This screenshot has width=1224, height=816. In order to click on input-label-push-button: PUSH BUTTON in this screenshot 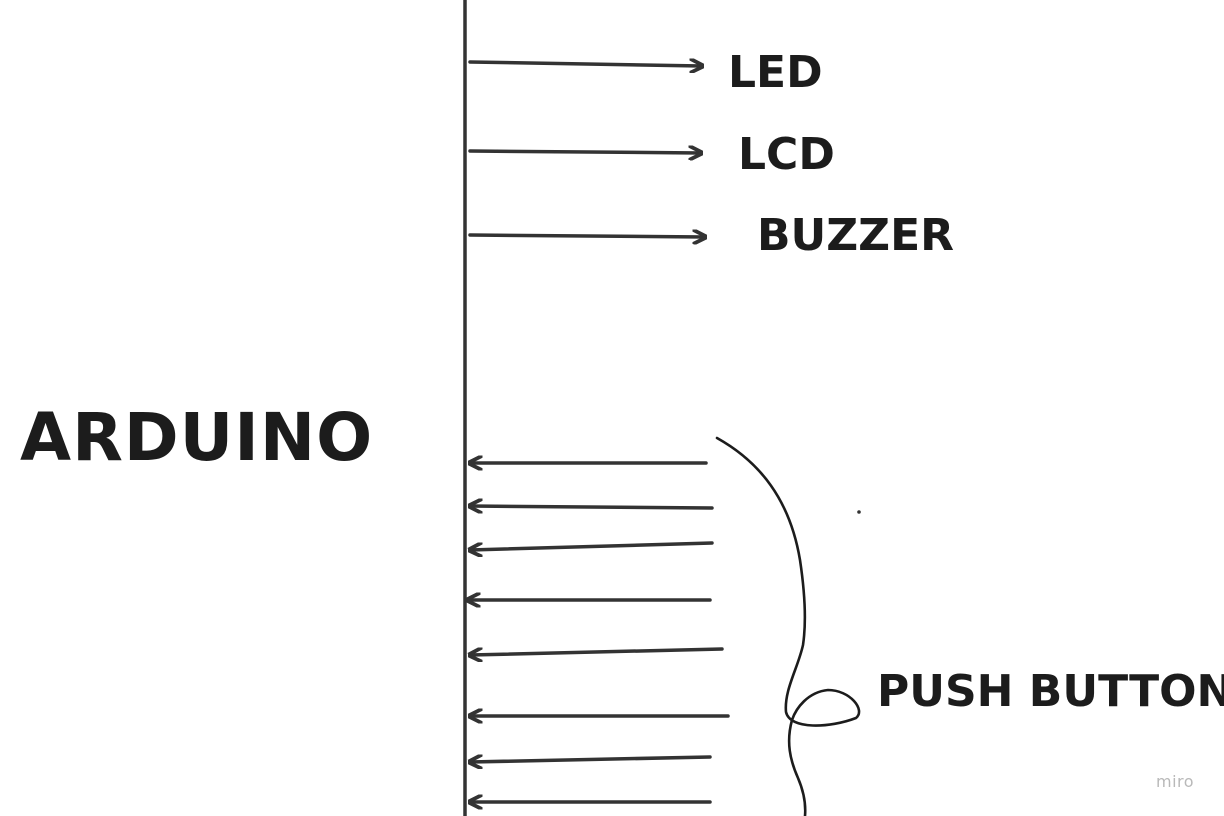, I will do `click(1050, 691)`.